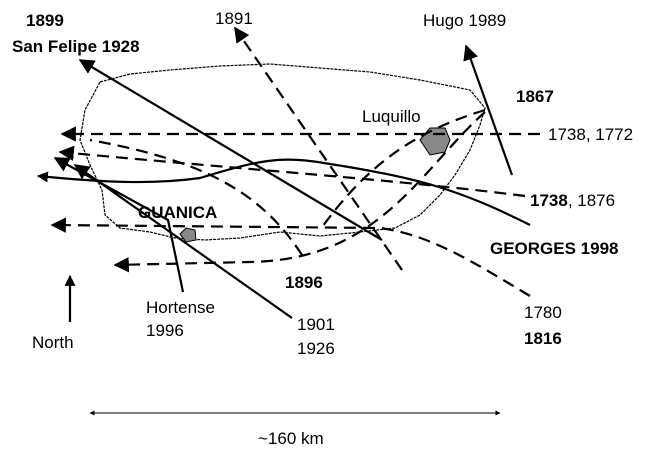  I want to click on track-georges, so click(283, 192).